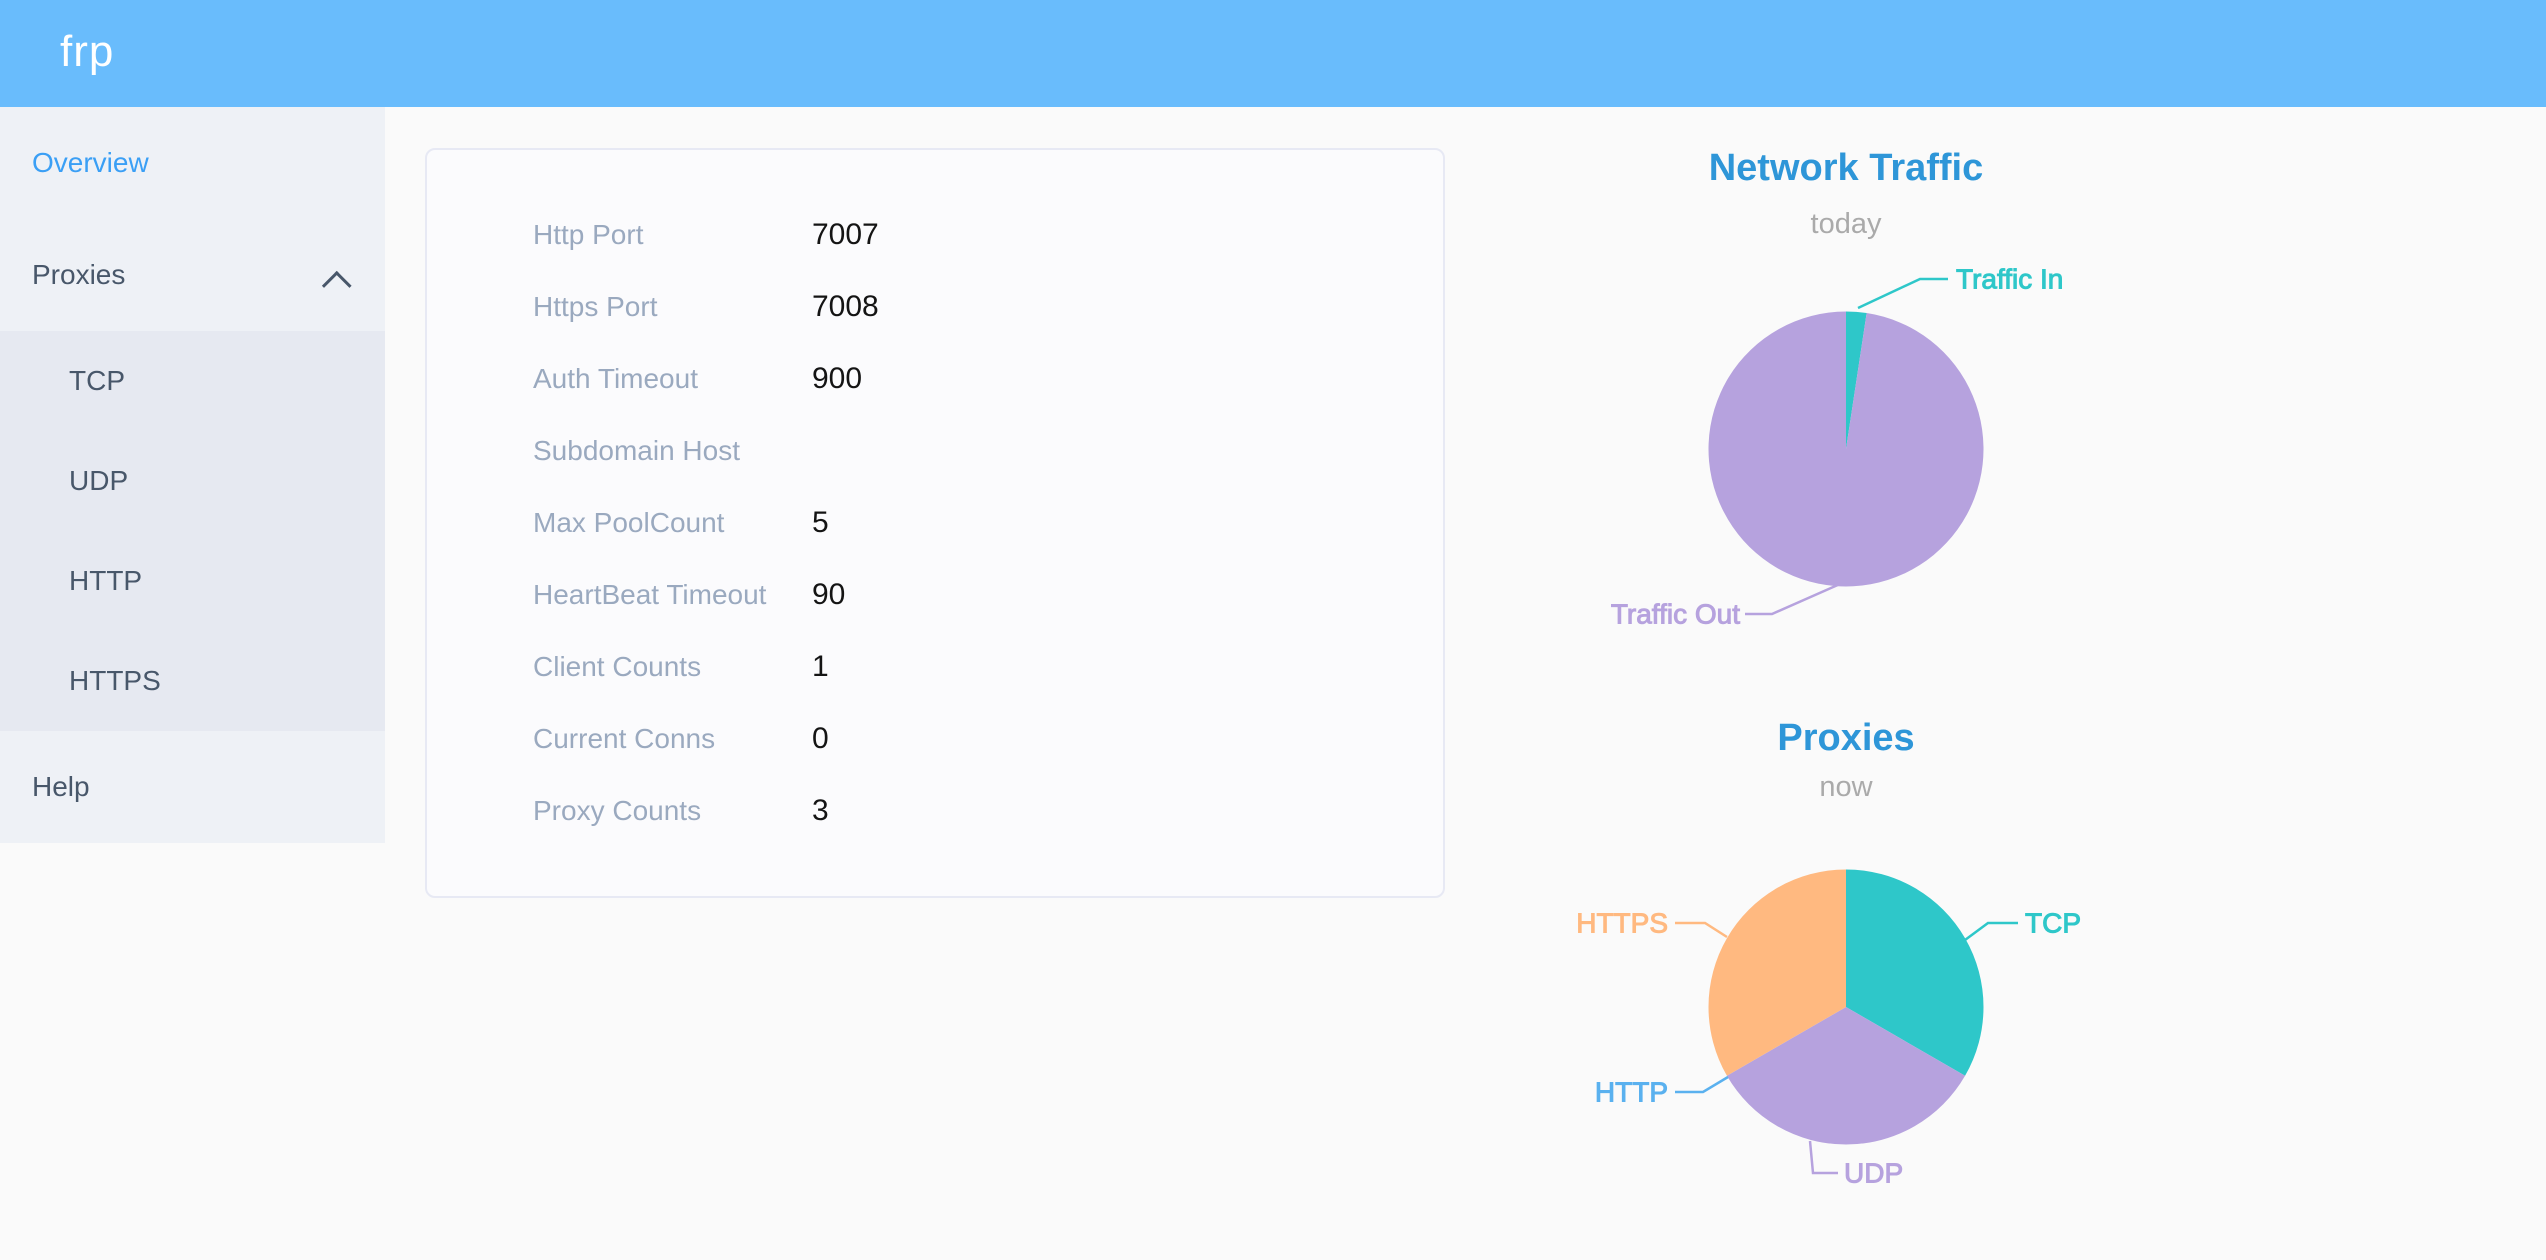 Image resolution: width=2546 pixels, height=1260 pixels. What do you see at coordinates (1622, 922) in the screenshot?
I see `slice-label-https: HTTPS` at bounding box center [1622, 922].